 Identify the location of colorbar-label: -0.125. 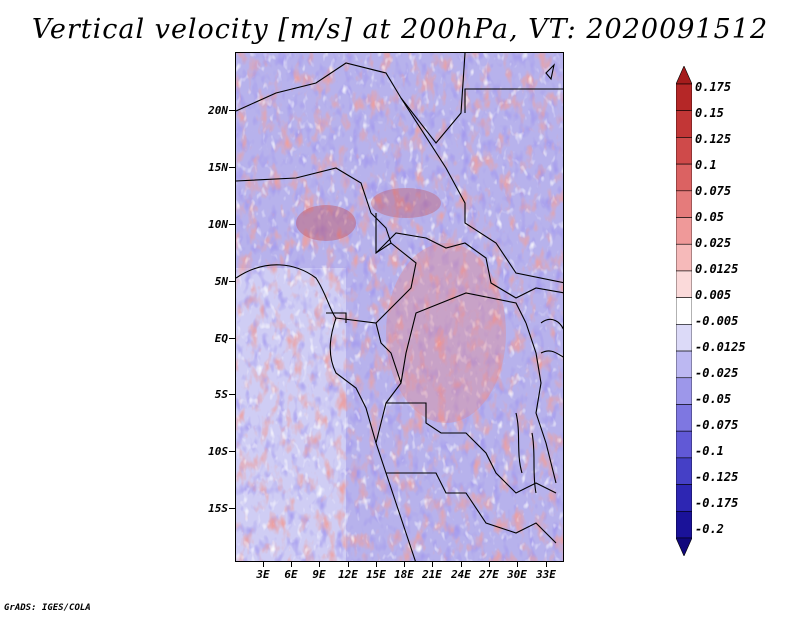
(717, 477).